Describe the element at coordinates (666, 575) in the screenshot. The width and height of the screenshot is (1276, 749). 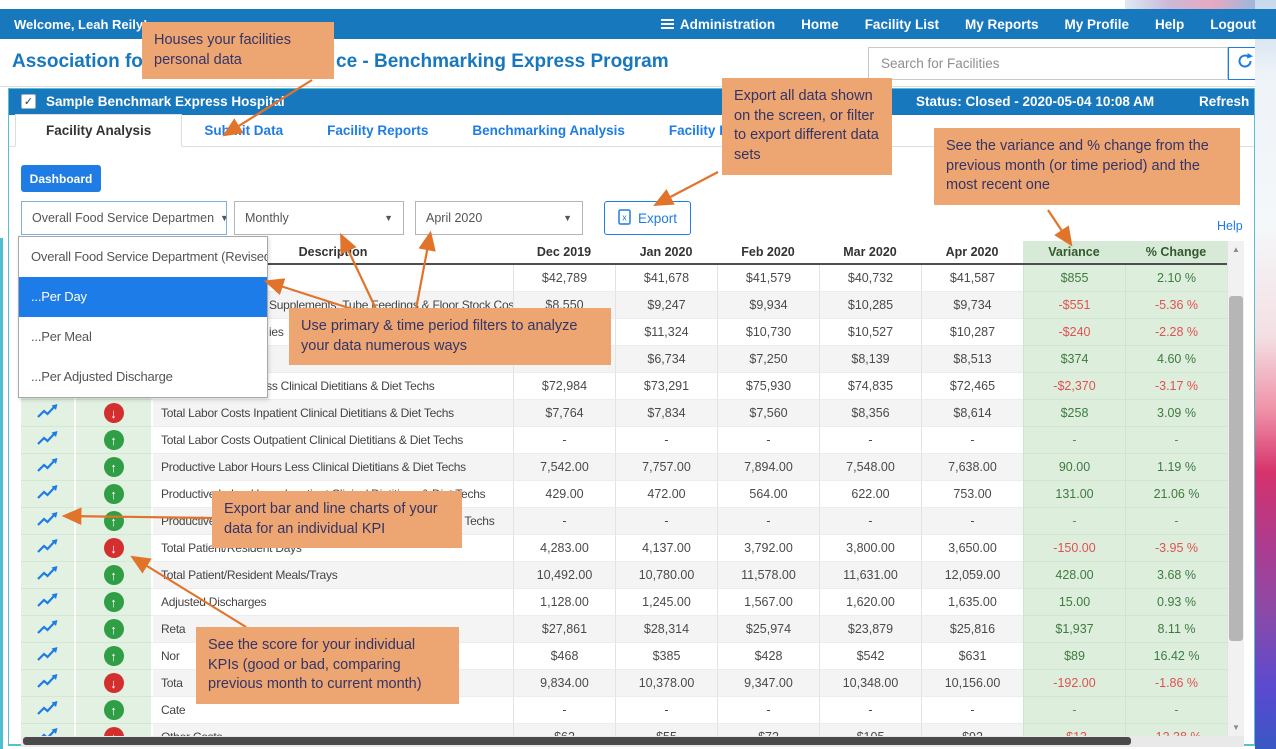
I see `month-value-cell: 10,780.00` at that location.